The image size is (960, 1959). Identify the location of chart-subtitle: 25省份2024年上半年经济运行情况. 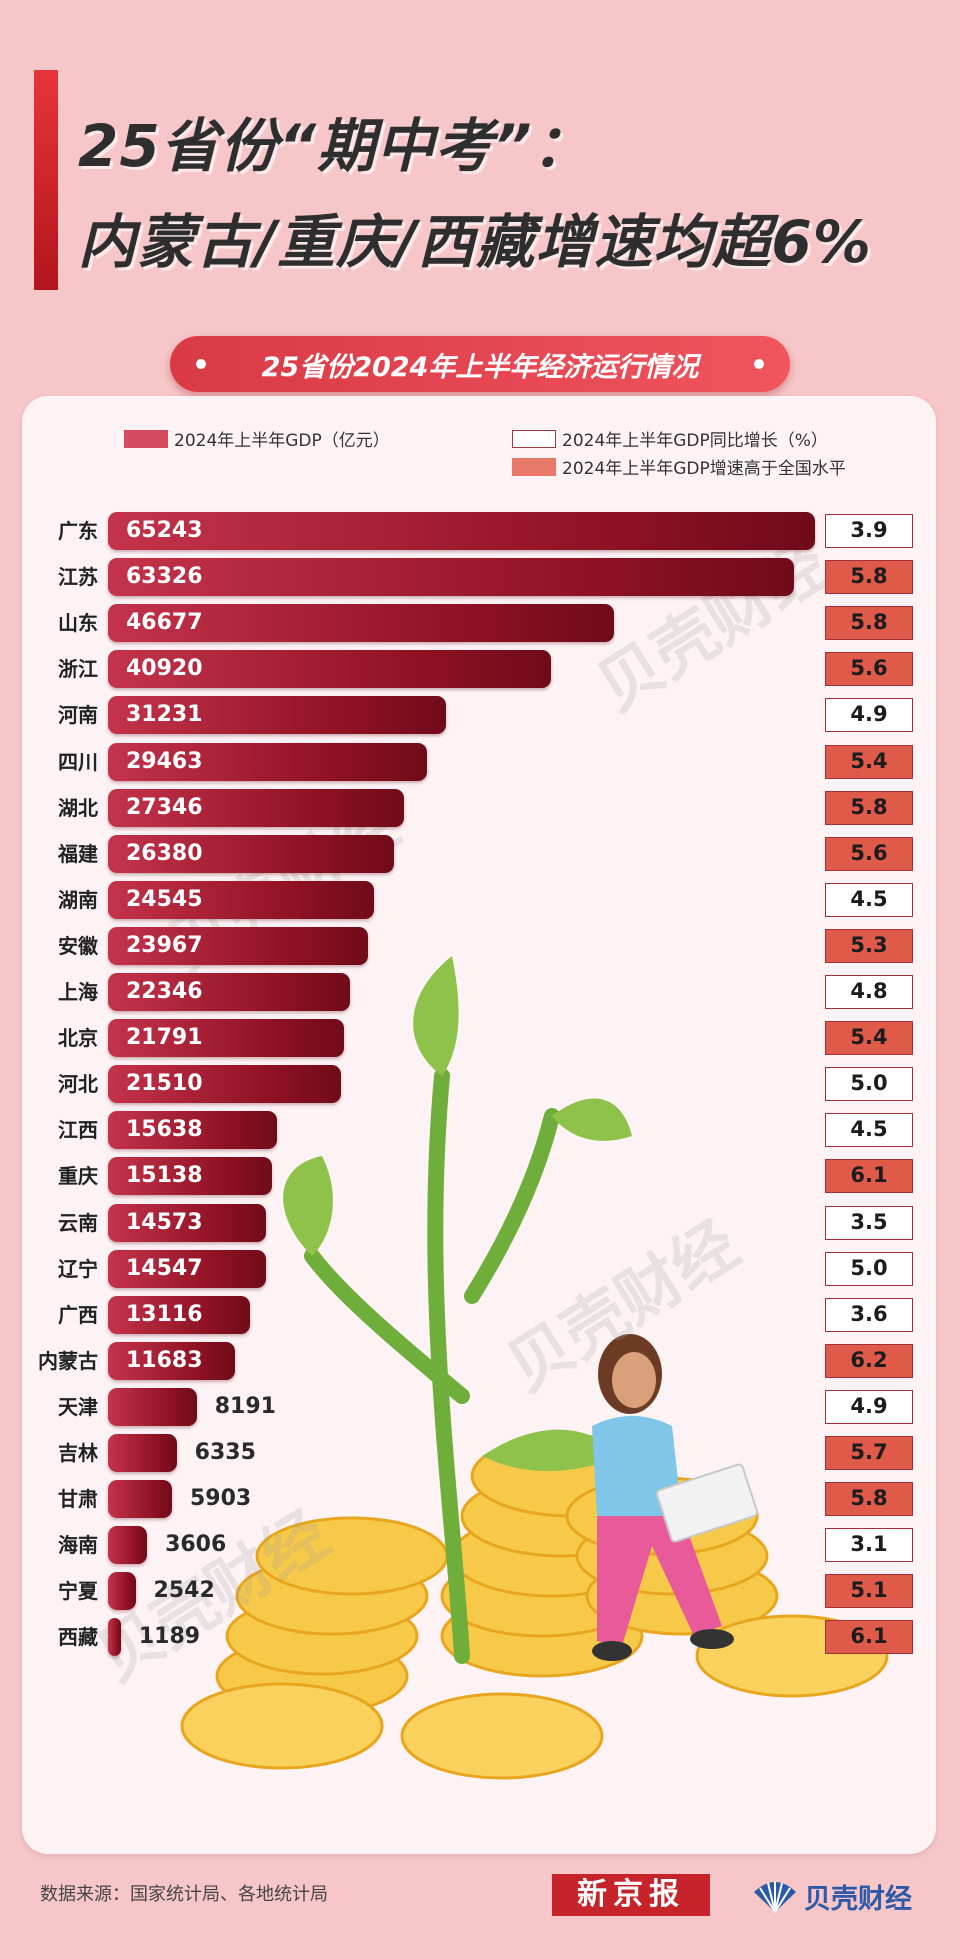
(480, 364).